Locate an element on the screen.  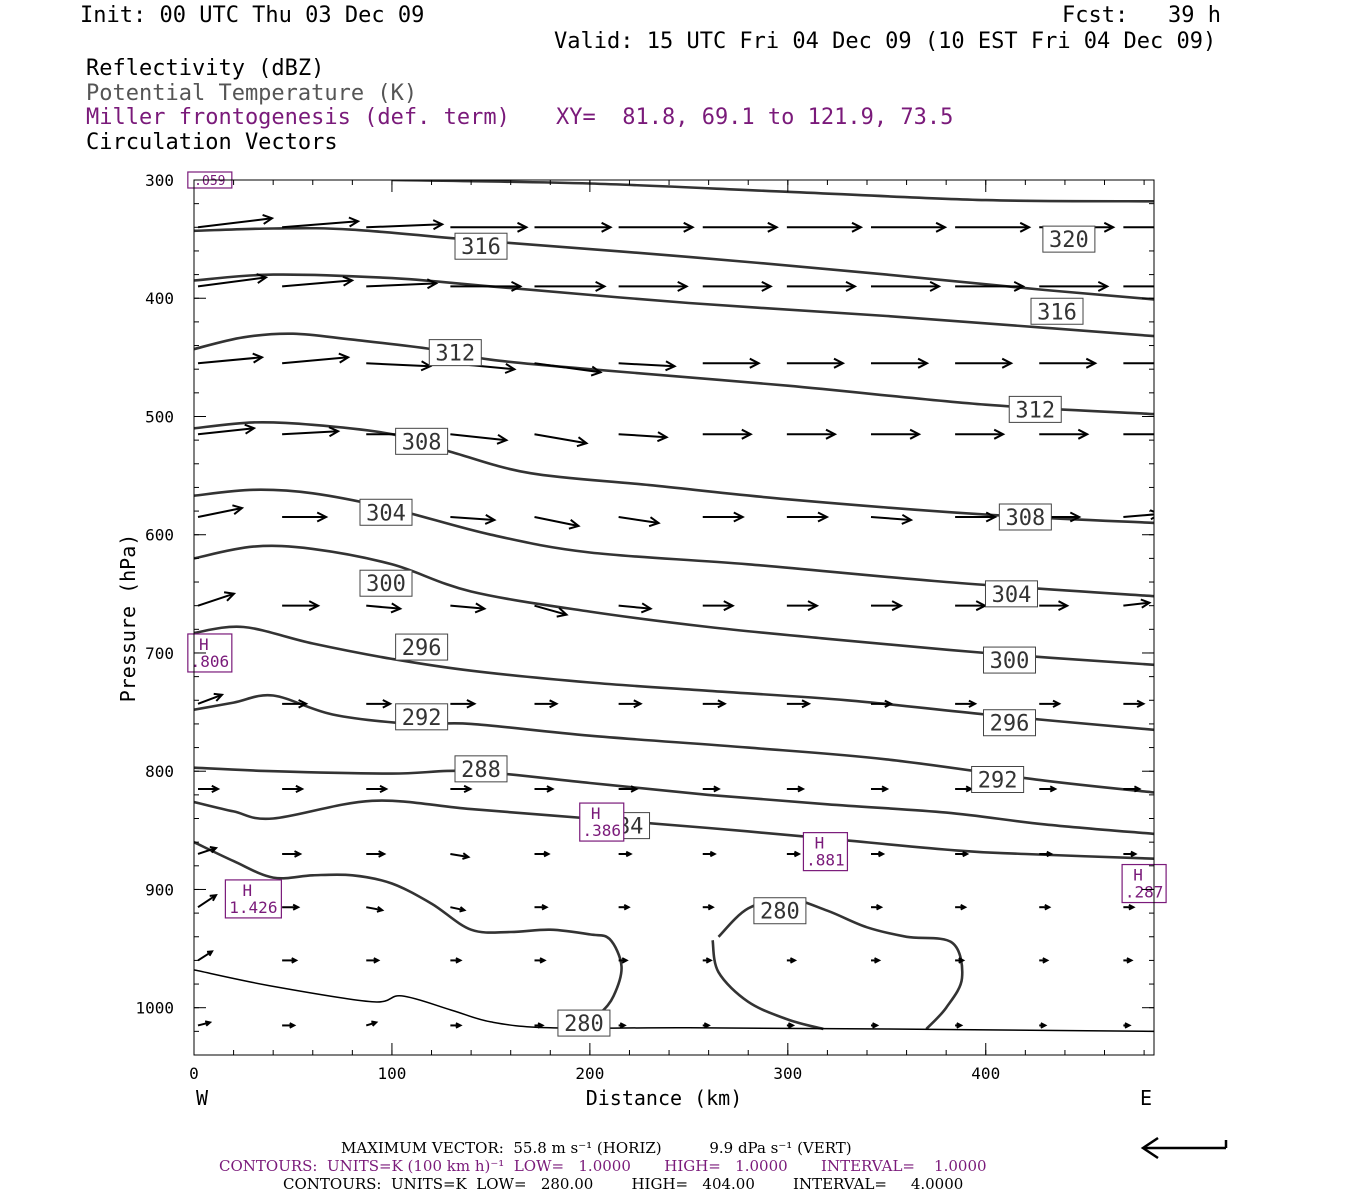
forecast-hour: Fcst: 39 h is located at coordinates (1141, 15).